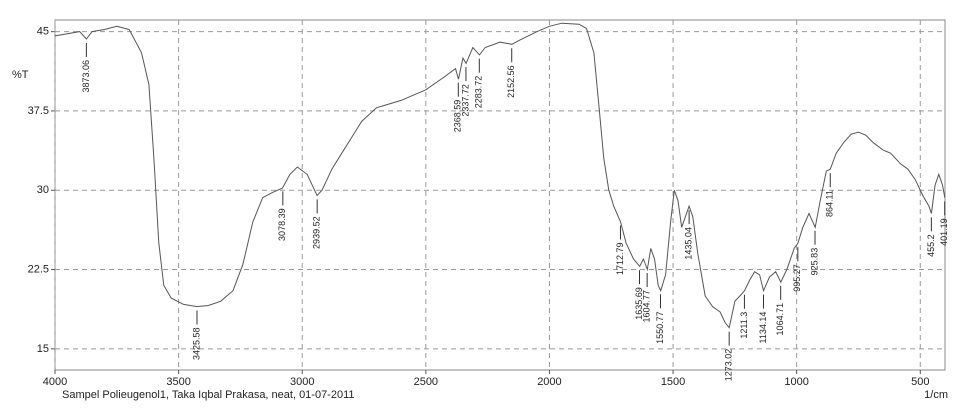  I want to click on peak-label: 3425.58, so click(196, 344).